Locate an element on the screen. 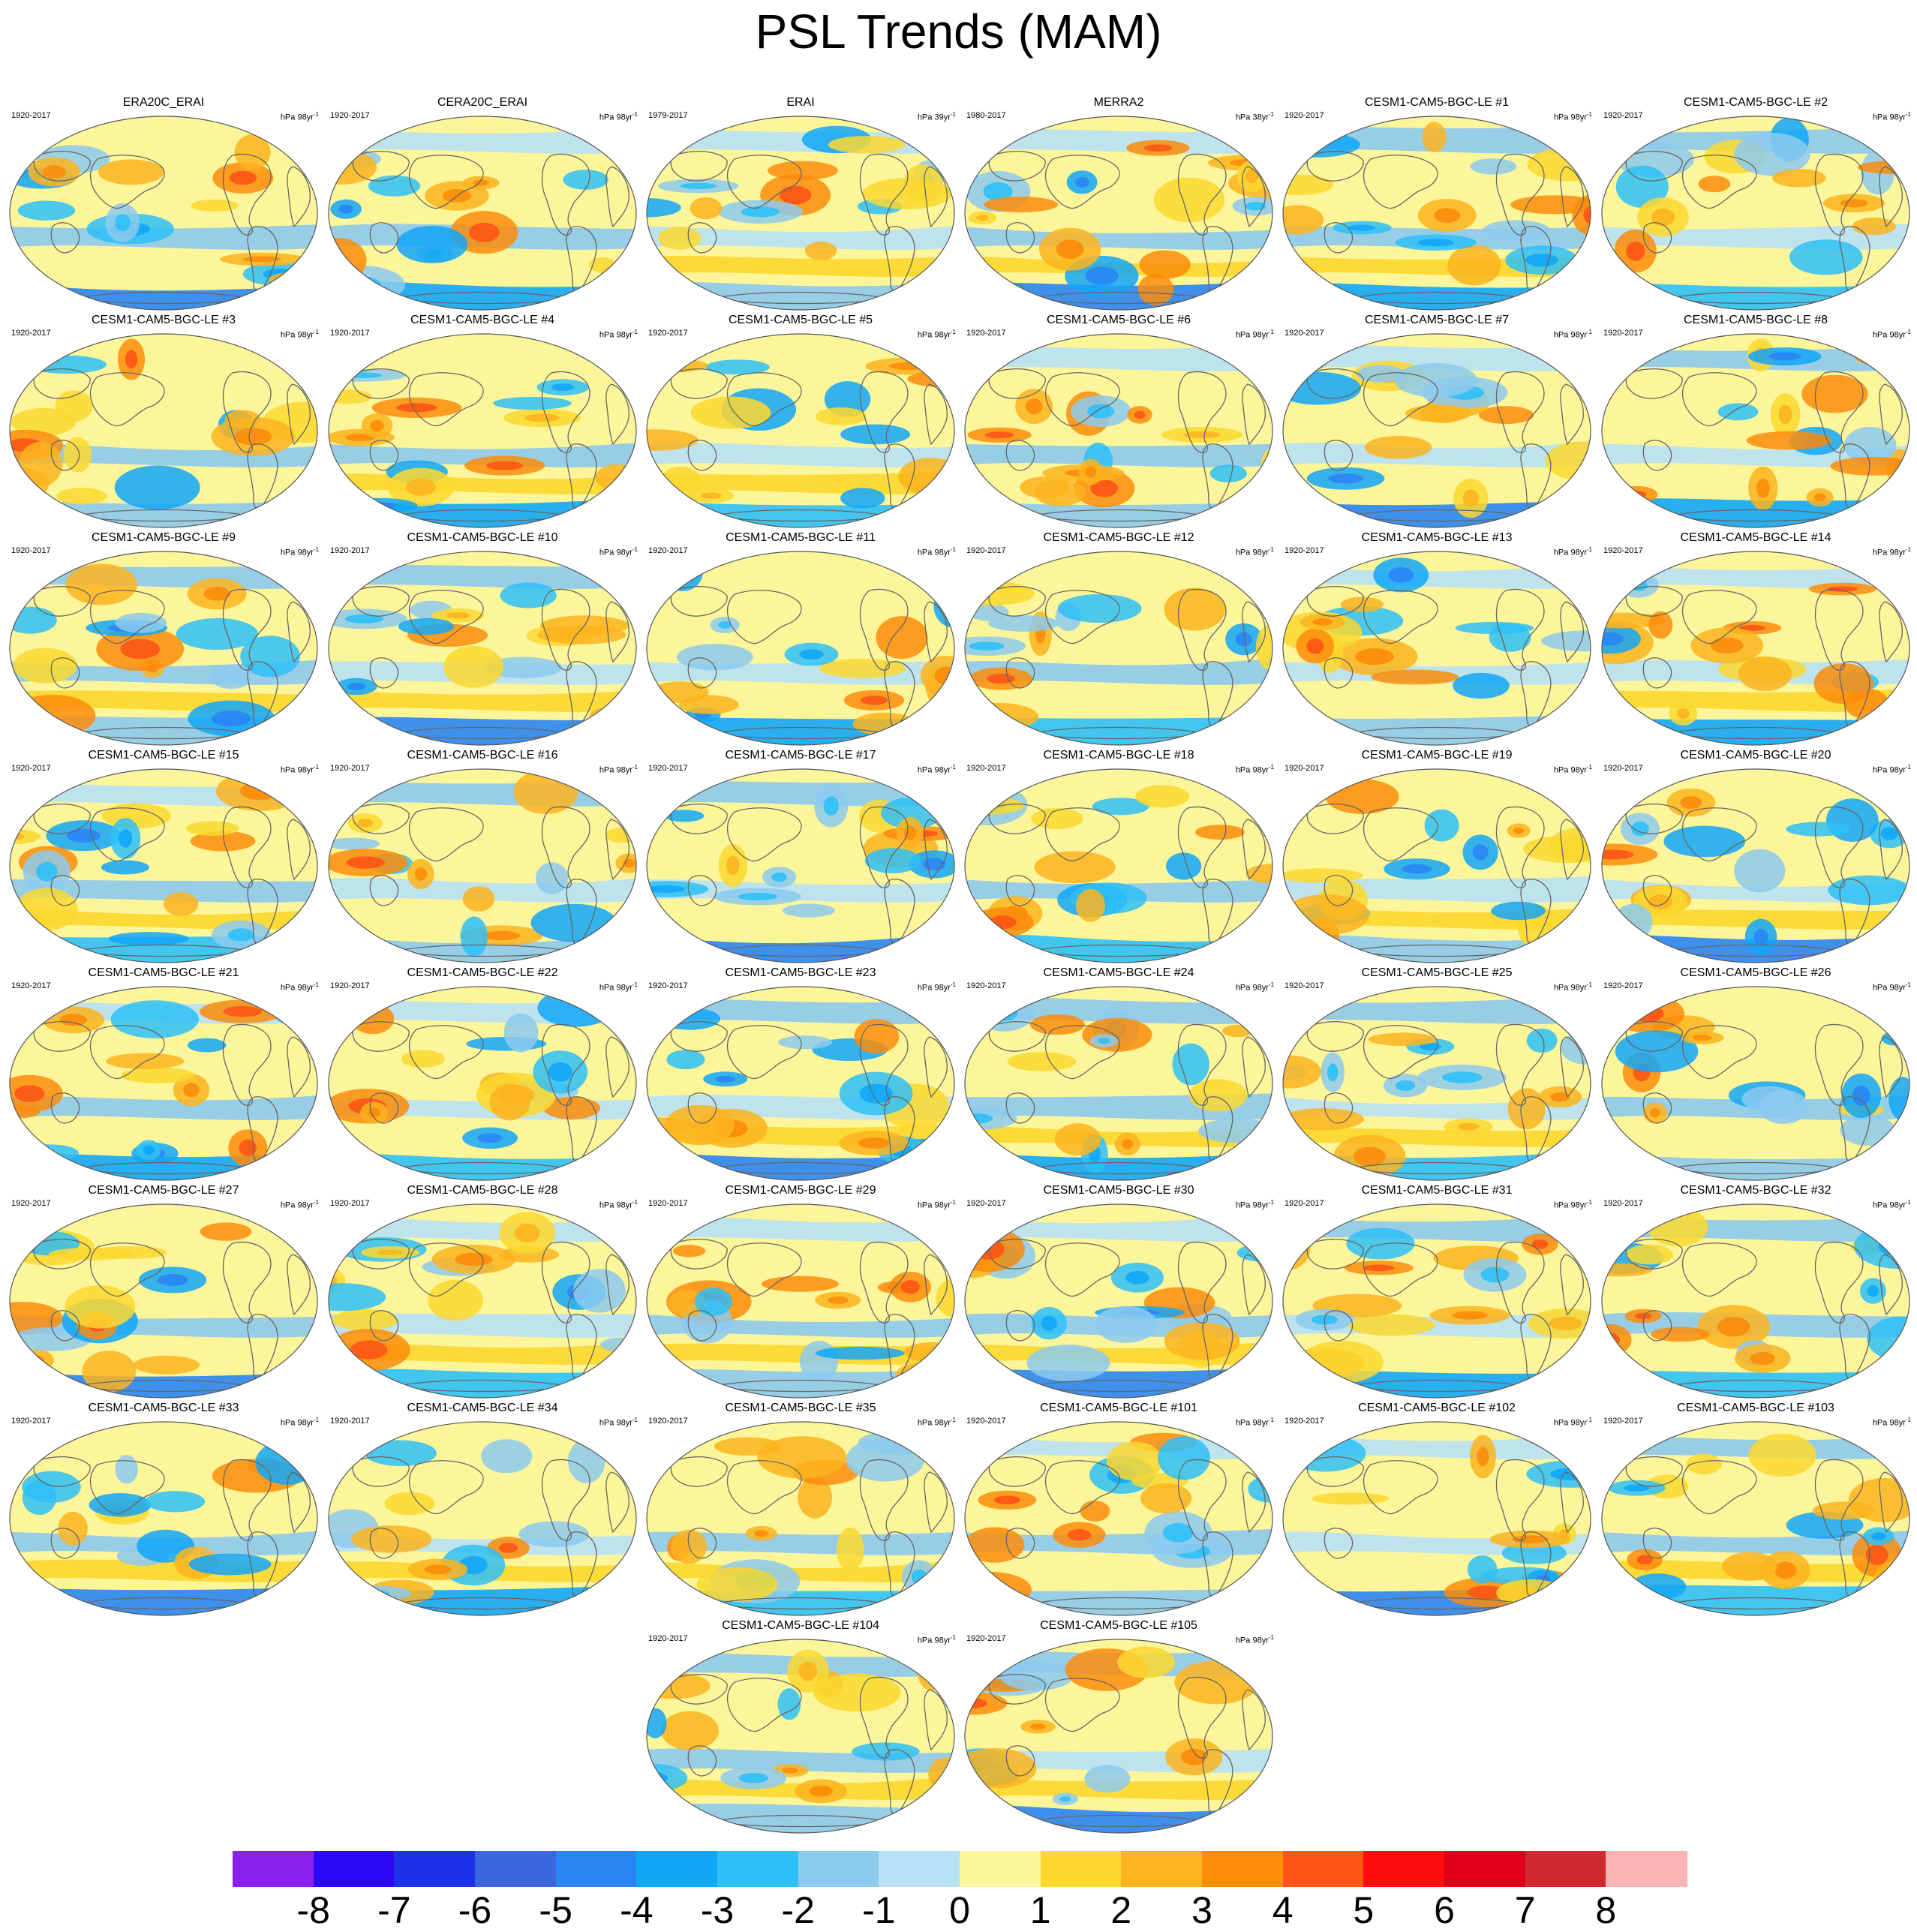 The width and height of the screenshot is (1917, 1932). map-panel: CESM1-CAM5-BGC-LE #1 1920-2017 hPa 98yr-1 is located at coordinates (1437, 204).